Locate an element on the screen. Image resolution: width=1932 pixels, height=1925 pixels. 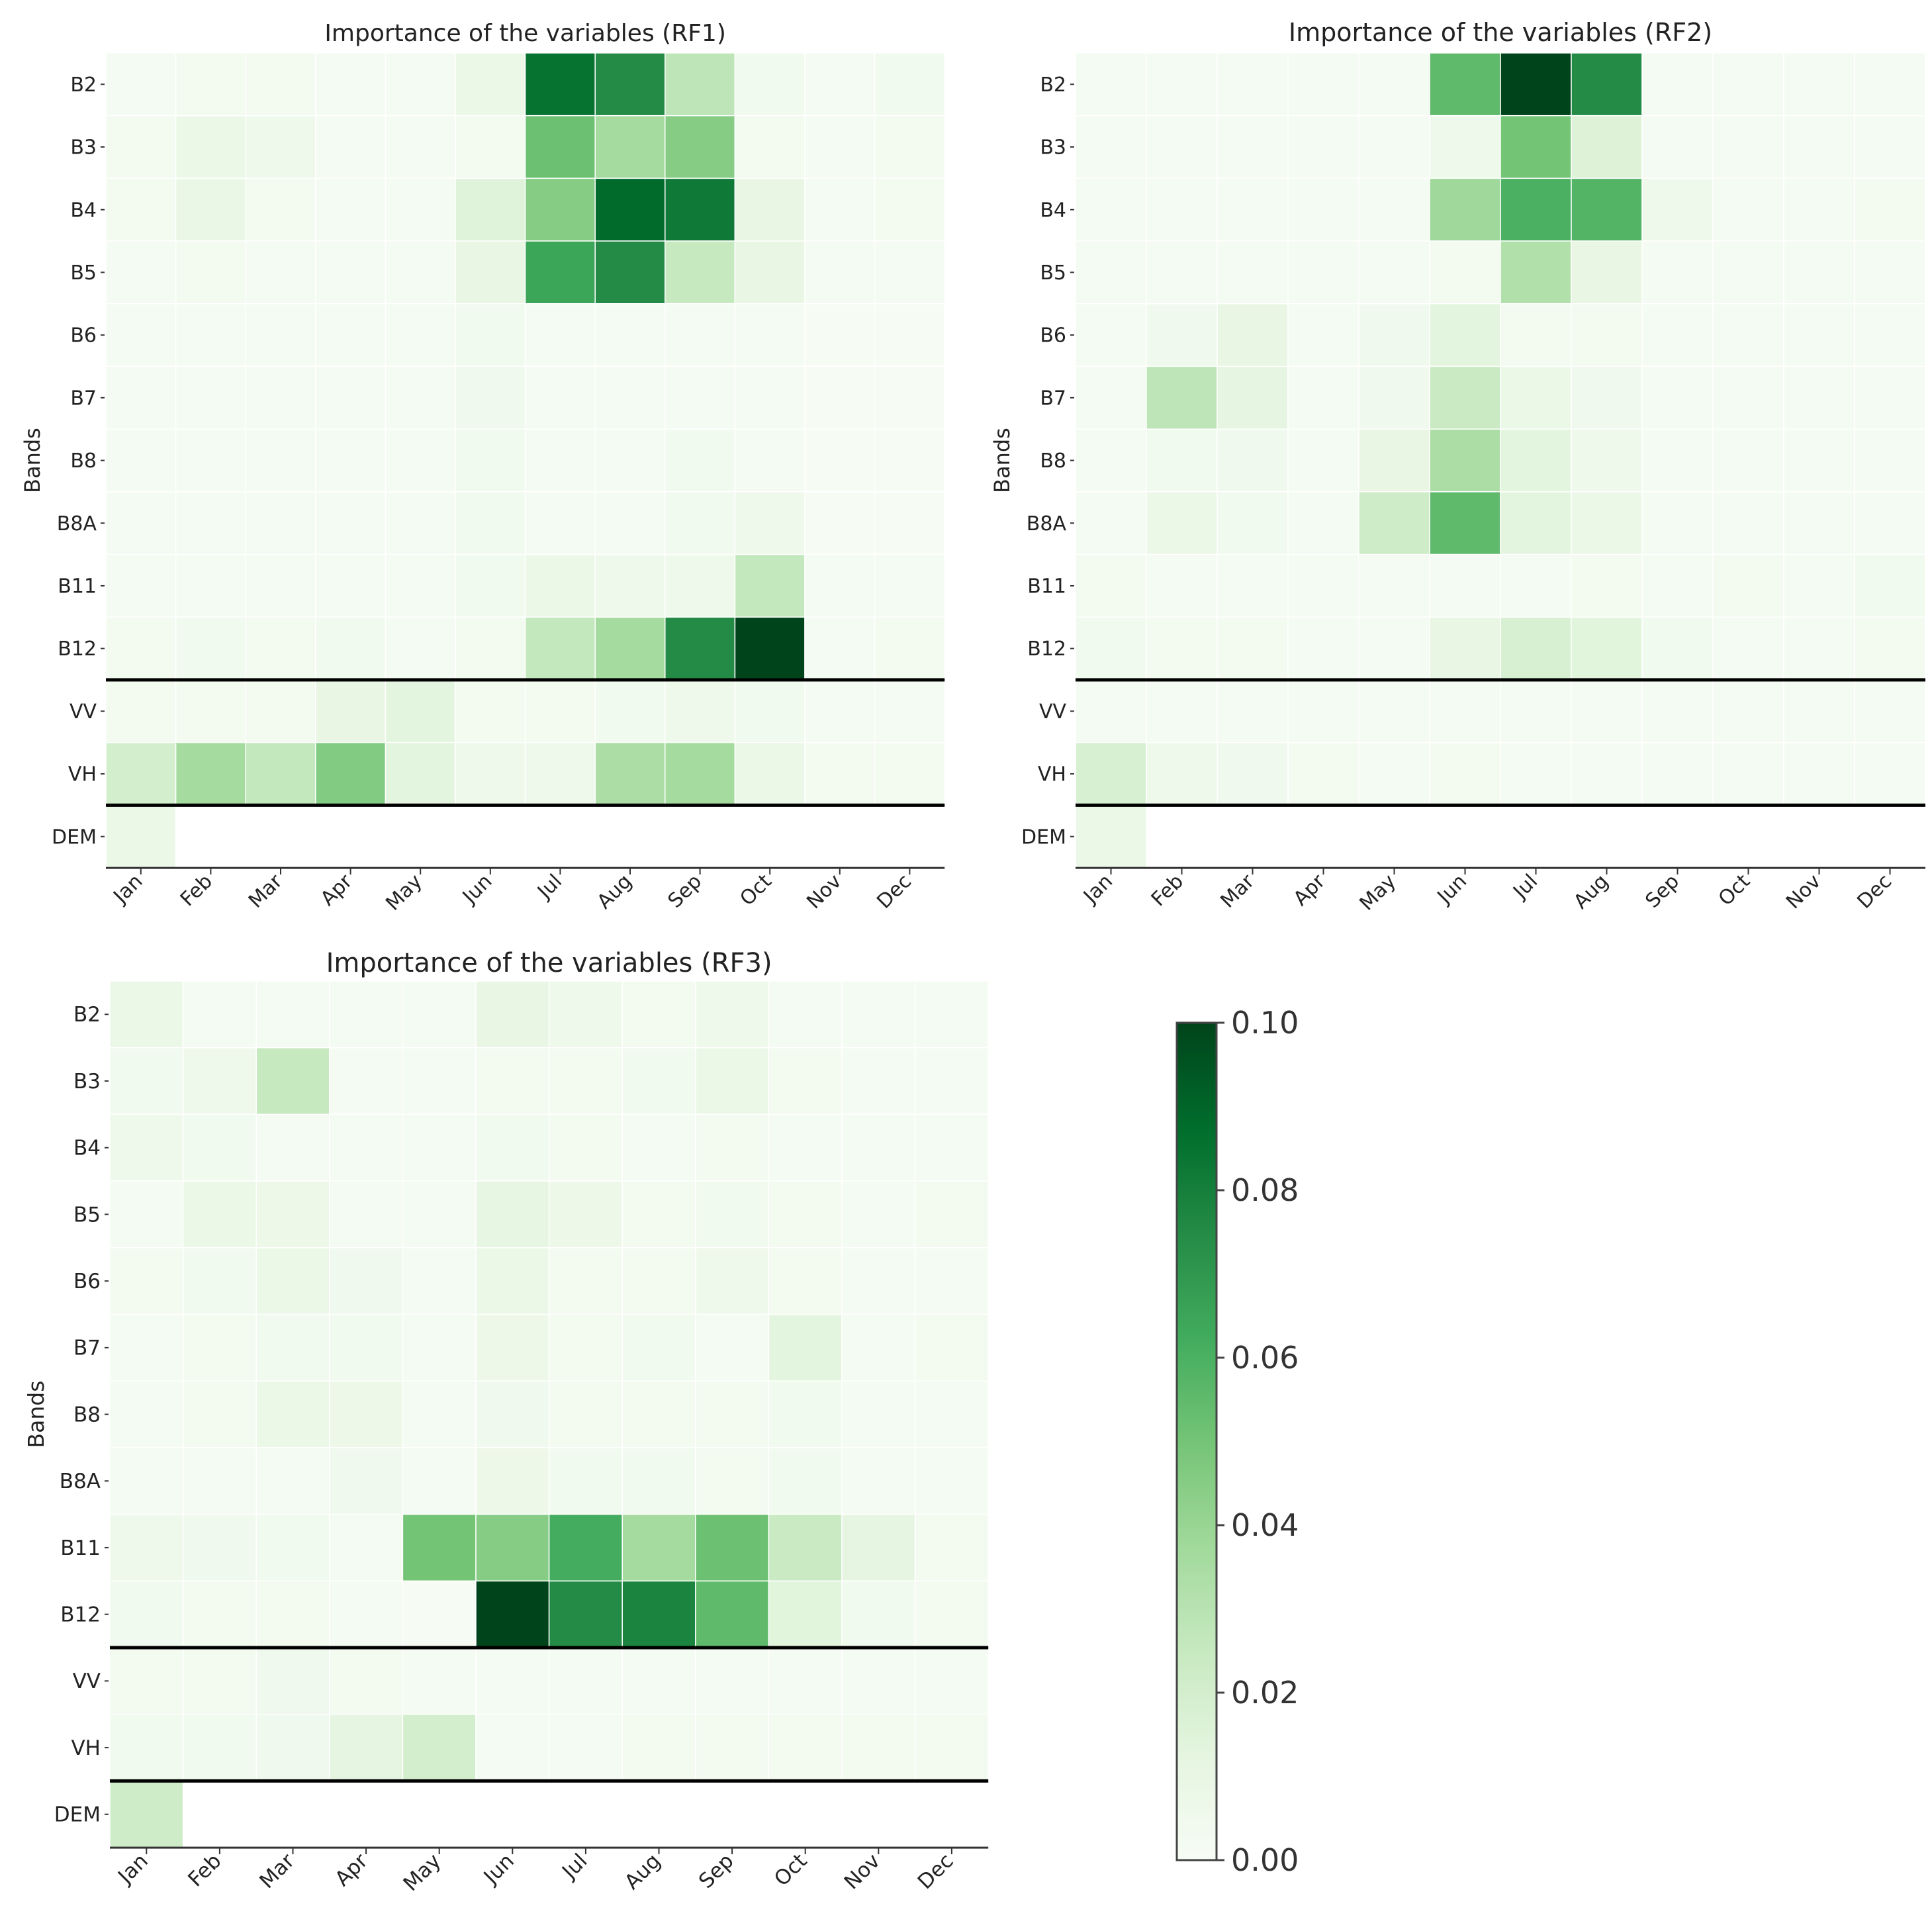
heatmap-cell-vv-sep is located at coordinates (733, 1681).